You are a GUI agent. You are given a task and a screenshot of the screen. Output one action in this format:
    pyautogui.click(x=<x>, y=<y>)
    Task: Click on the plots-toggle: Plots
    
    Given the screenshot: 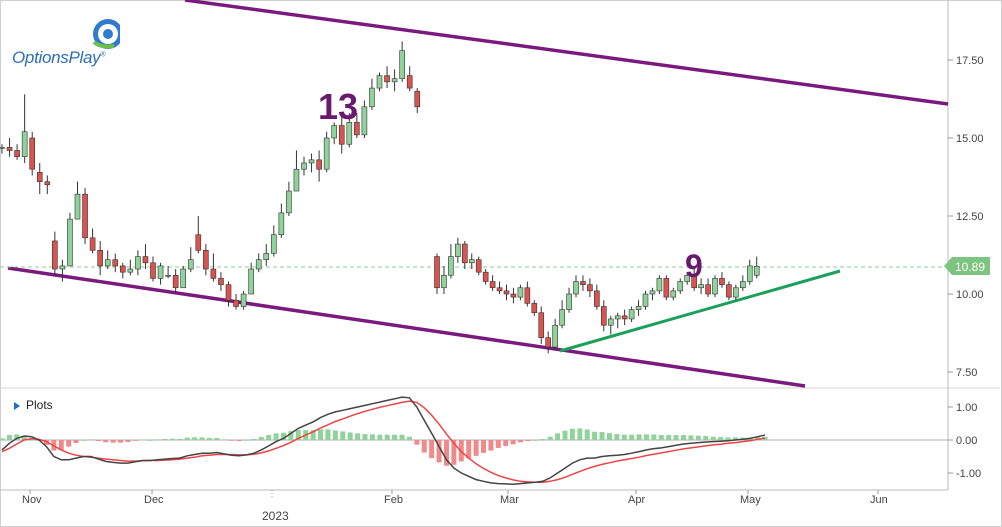 What is the action you would take?
    pyautogui.click(x=33, y=405)
    